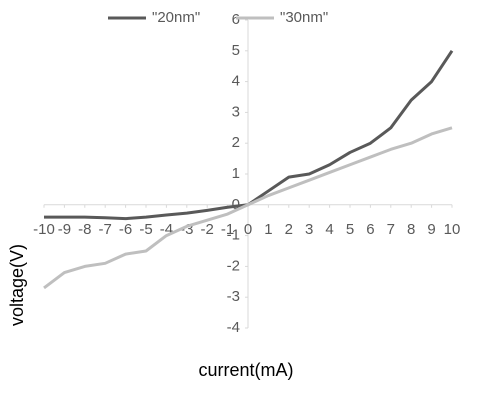  What do you see at coordinates (411, 229) in the screenshot?
I see `x-tick-label: 8` at bounding box center [411, 229].